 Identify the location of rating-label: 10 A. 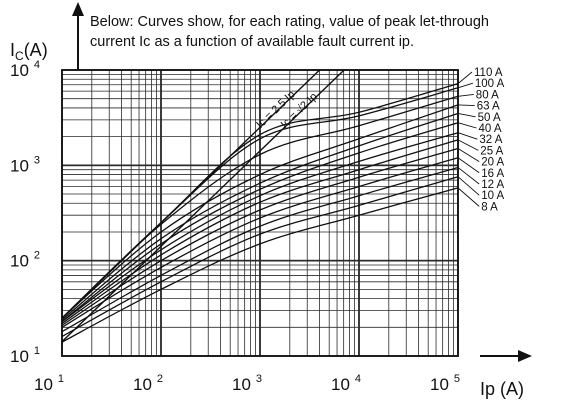
(492, 196).